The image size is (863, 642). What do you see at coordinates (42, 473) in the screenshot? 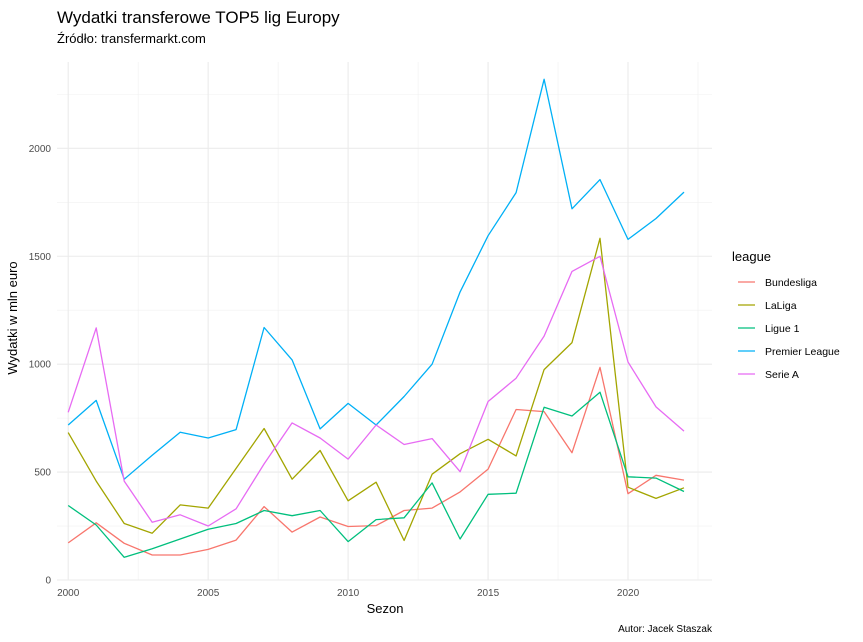
I see `y-tick-label: 500` at bounding box center [42, 473].